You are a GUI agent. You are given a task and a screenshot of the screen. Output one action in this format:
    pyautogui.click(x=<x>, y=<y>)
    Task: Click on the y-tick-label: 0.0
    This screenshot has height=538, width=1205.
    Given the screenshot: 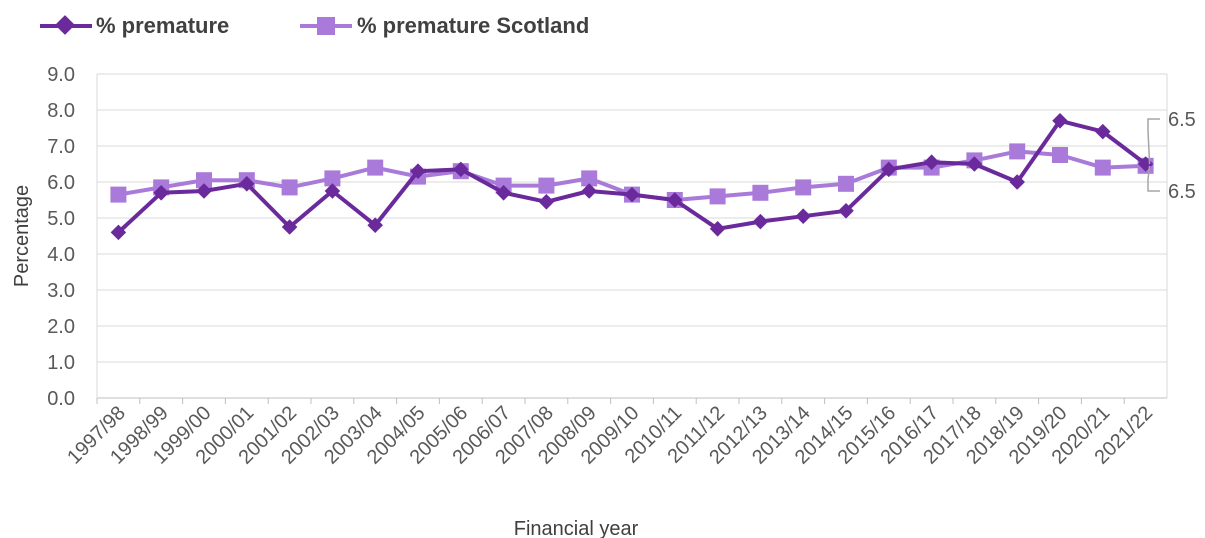 What is the action you would take?
    pyautogui.click(x=61, y=399)
    